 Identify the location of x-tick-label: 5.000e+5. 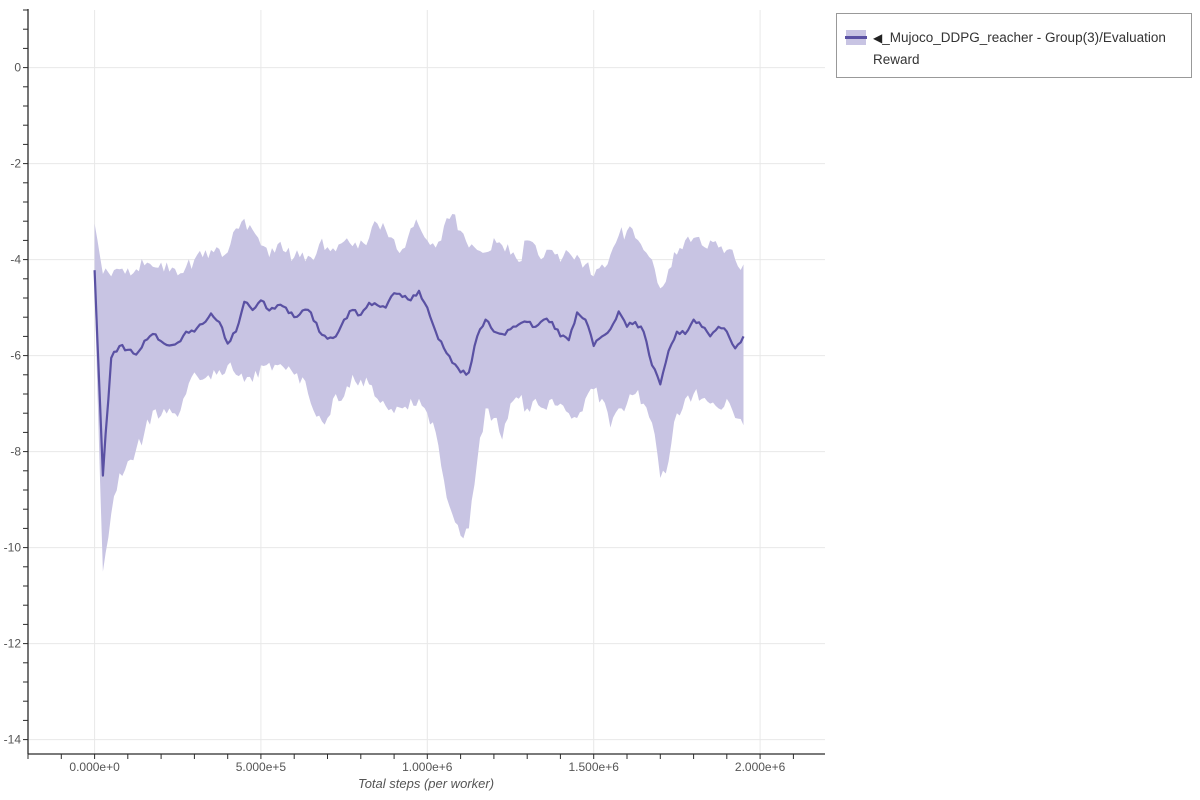
(261, 767).